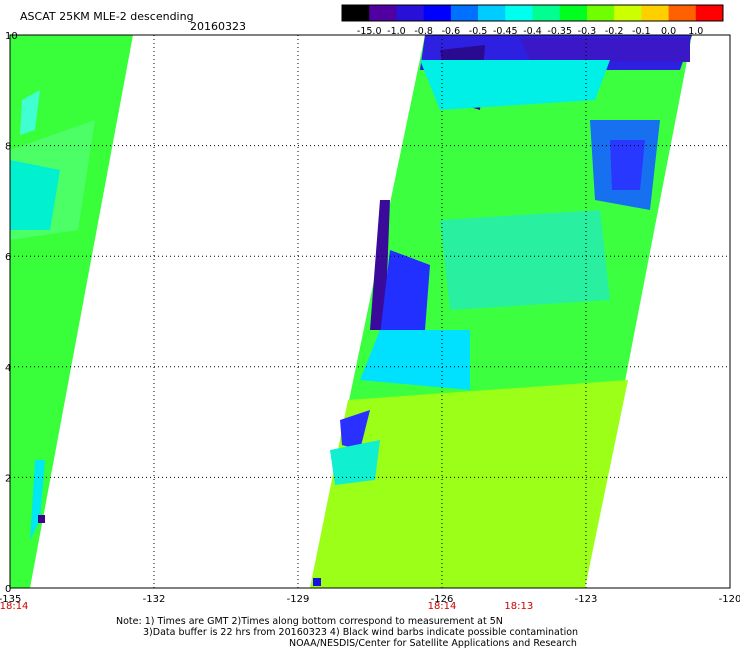 This screenshot has height=650, width=740. Describe the element at coordinates (614, 31) in the screenshot. I see `colorbar-label: -0.2` at that location.